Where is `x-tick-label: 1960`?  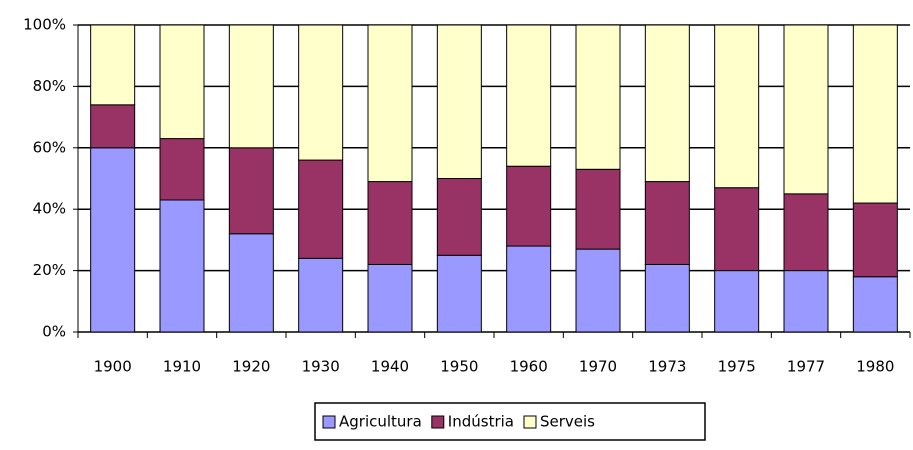 x-tick-label: 1960 is located at coordinates (529, 367).